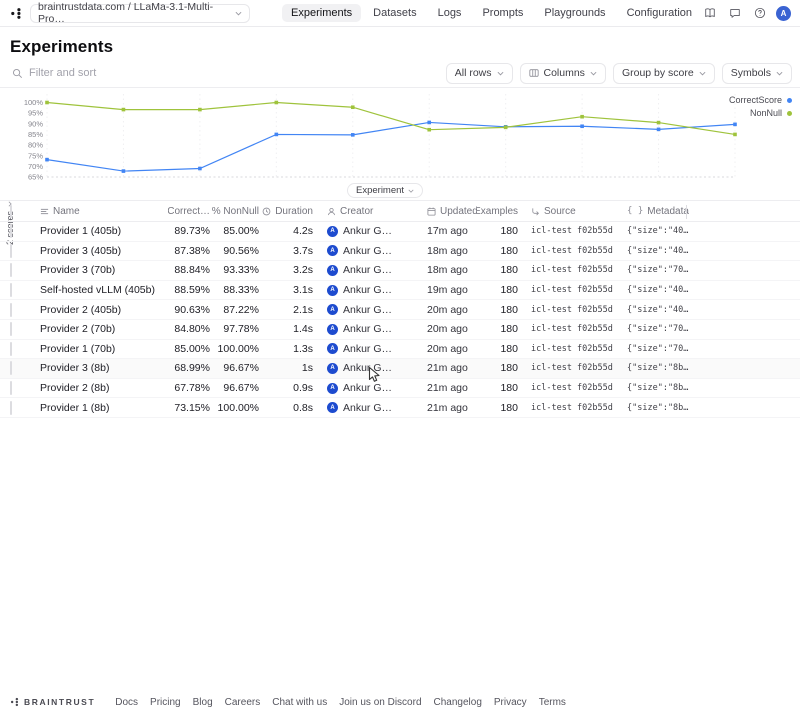  What do you see at coordinates (241, 231) in the screenshot?
I see `nonnull-score: 85.00%` at bounding box center [241, 231].